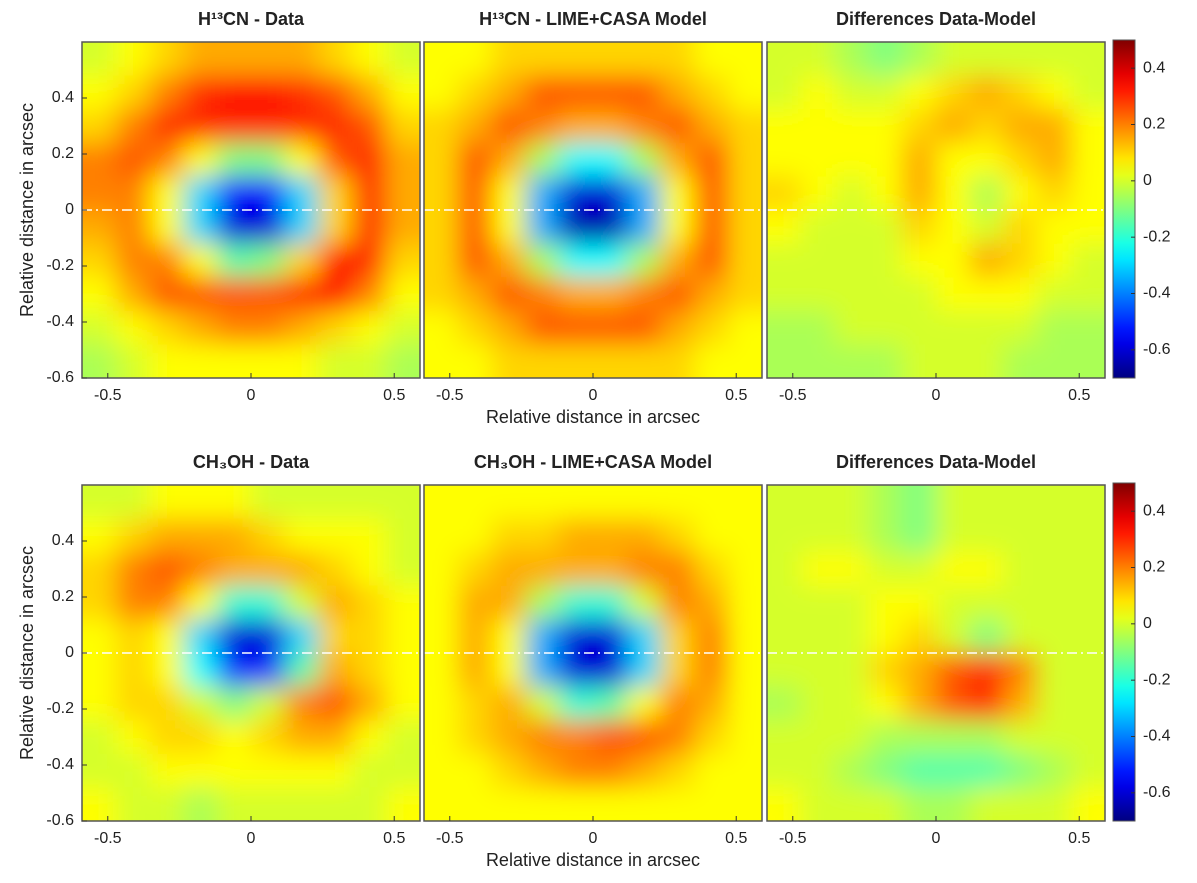  What do you see at coordinates (1154, 67) in the screenshot?
I see `colorbar-tick-label: 0.4` at bounding box center [1154, 67].